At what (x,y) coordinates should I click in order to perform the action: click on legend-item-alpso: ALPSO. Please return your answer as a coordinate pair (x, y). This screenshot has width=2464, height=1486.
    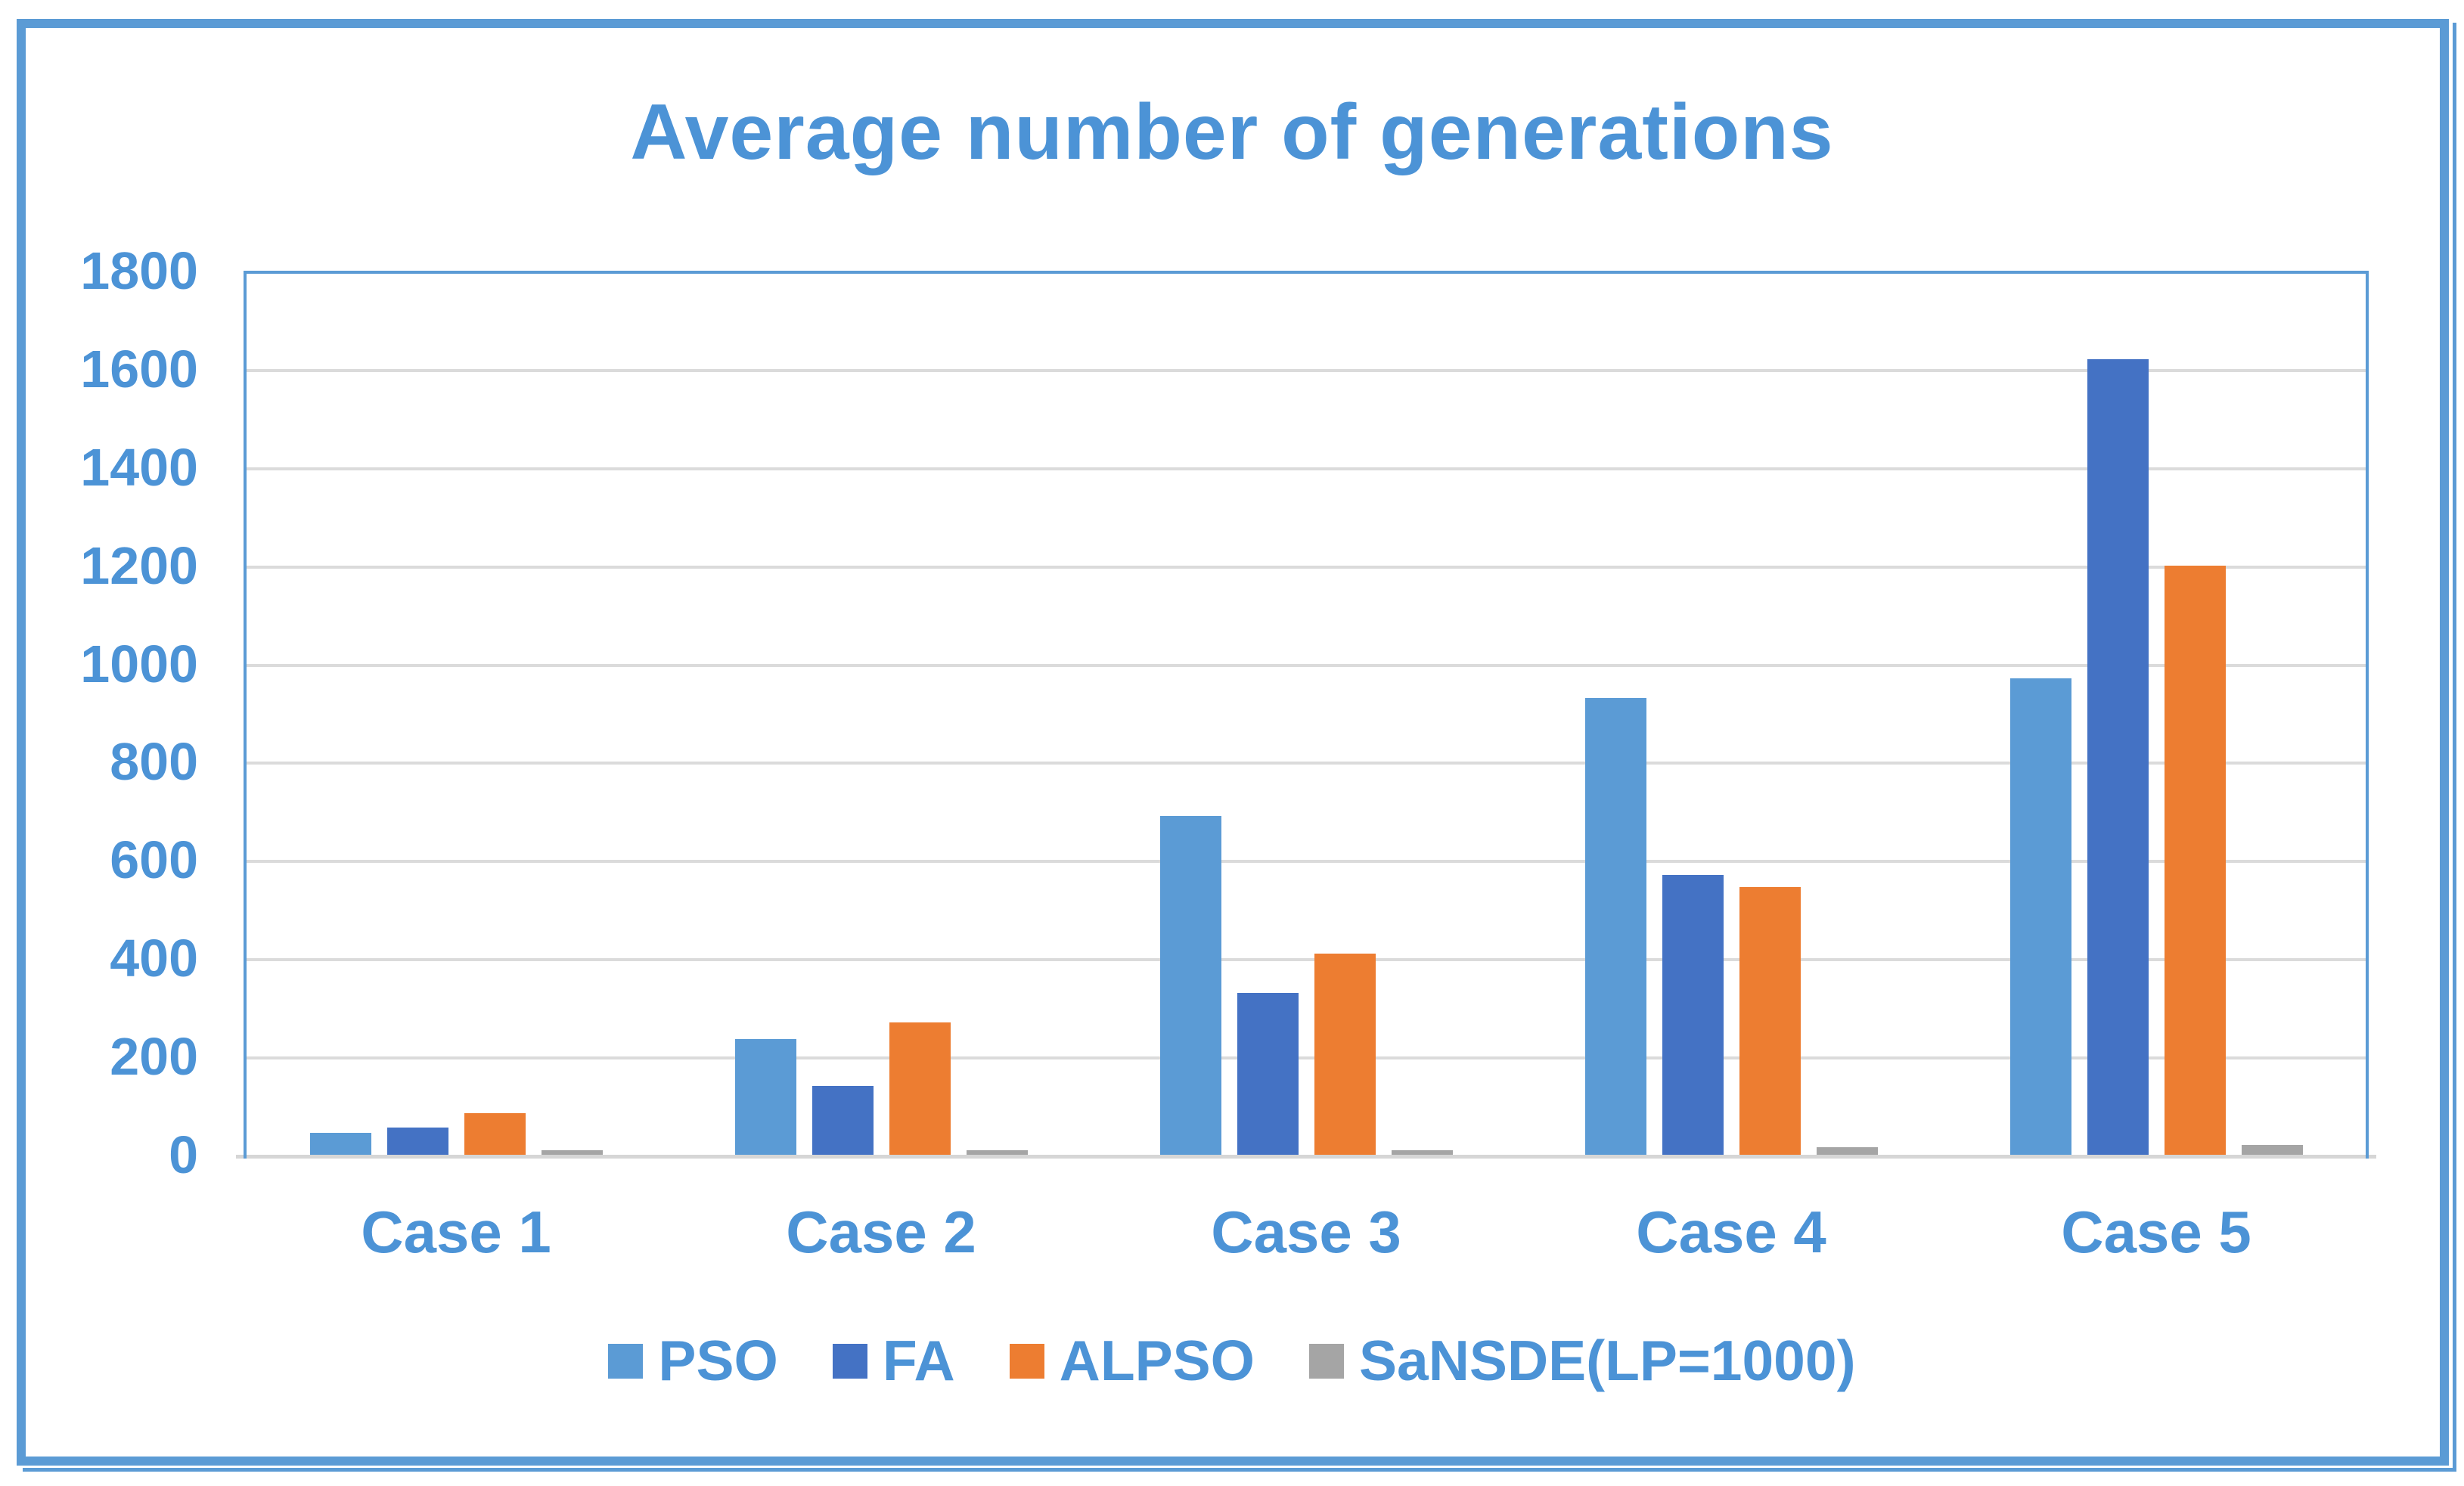
    Looking at the image, I should click on (1132, 1360).